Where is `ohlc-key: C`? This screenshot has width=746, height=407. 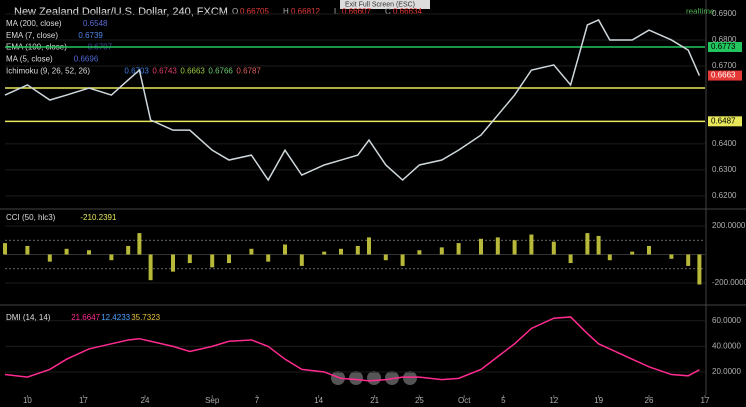 ohlc-key: C is located at coordinates (388, 11).